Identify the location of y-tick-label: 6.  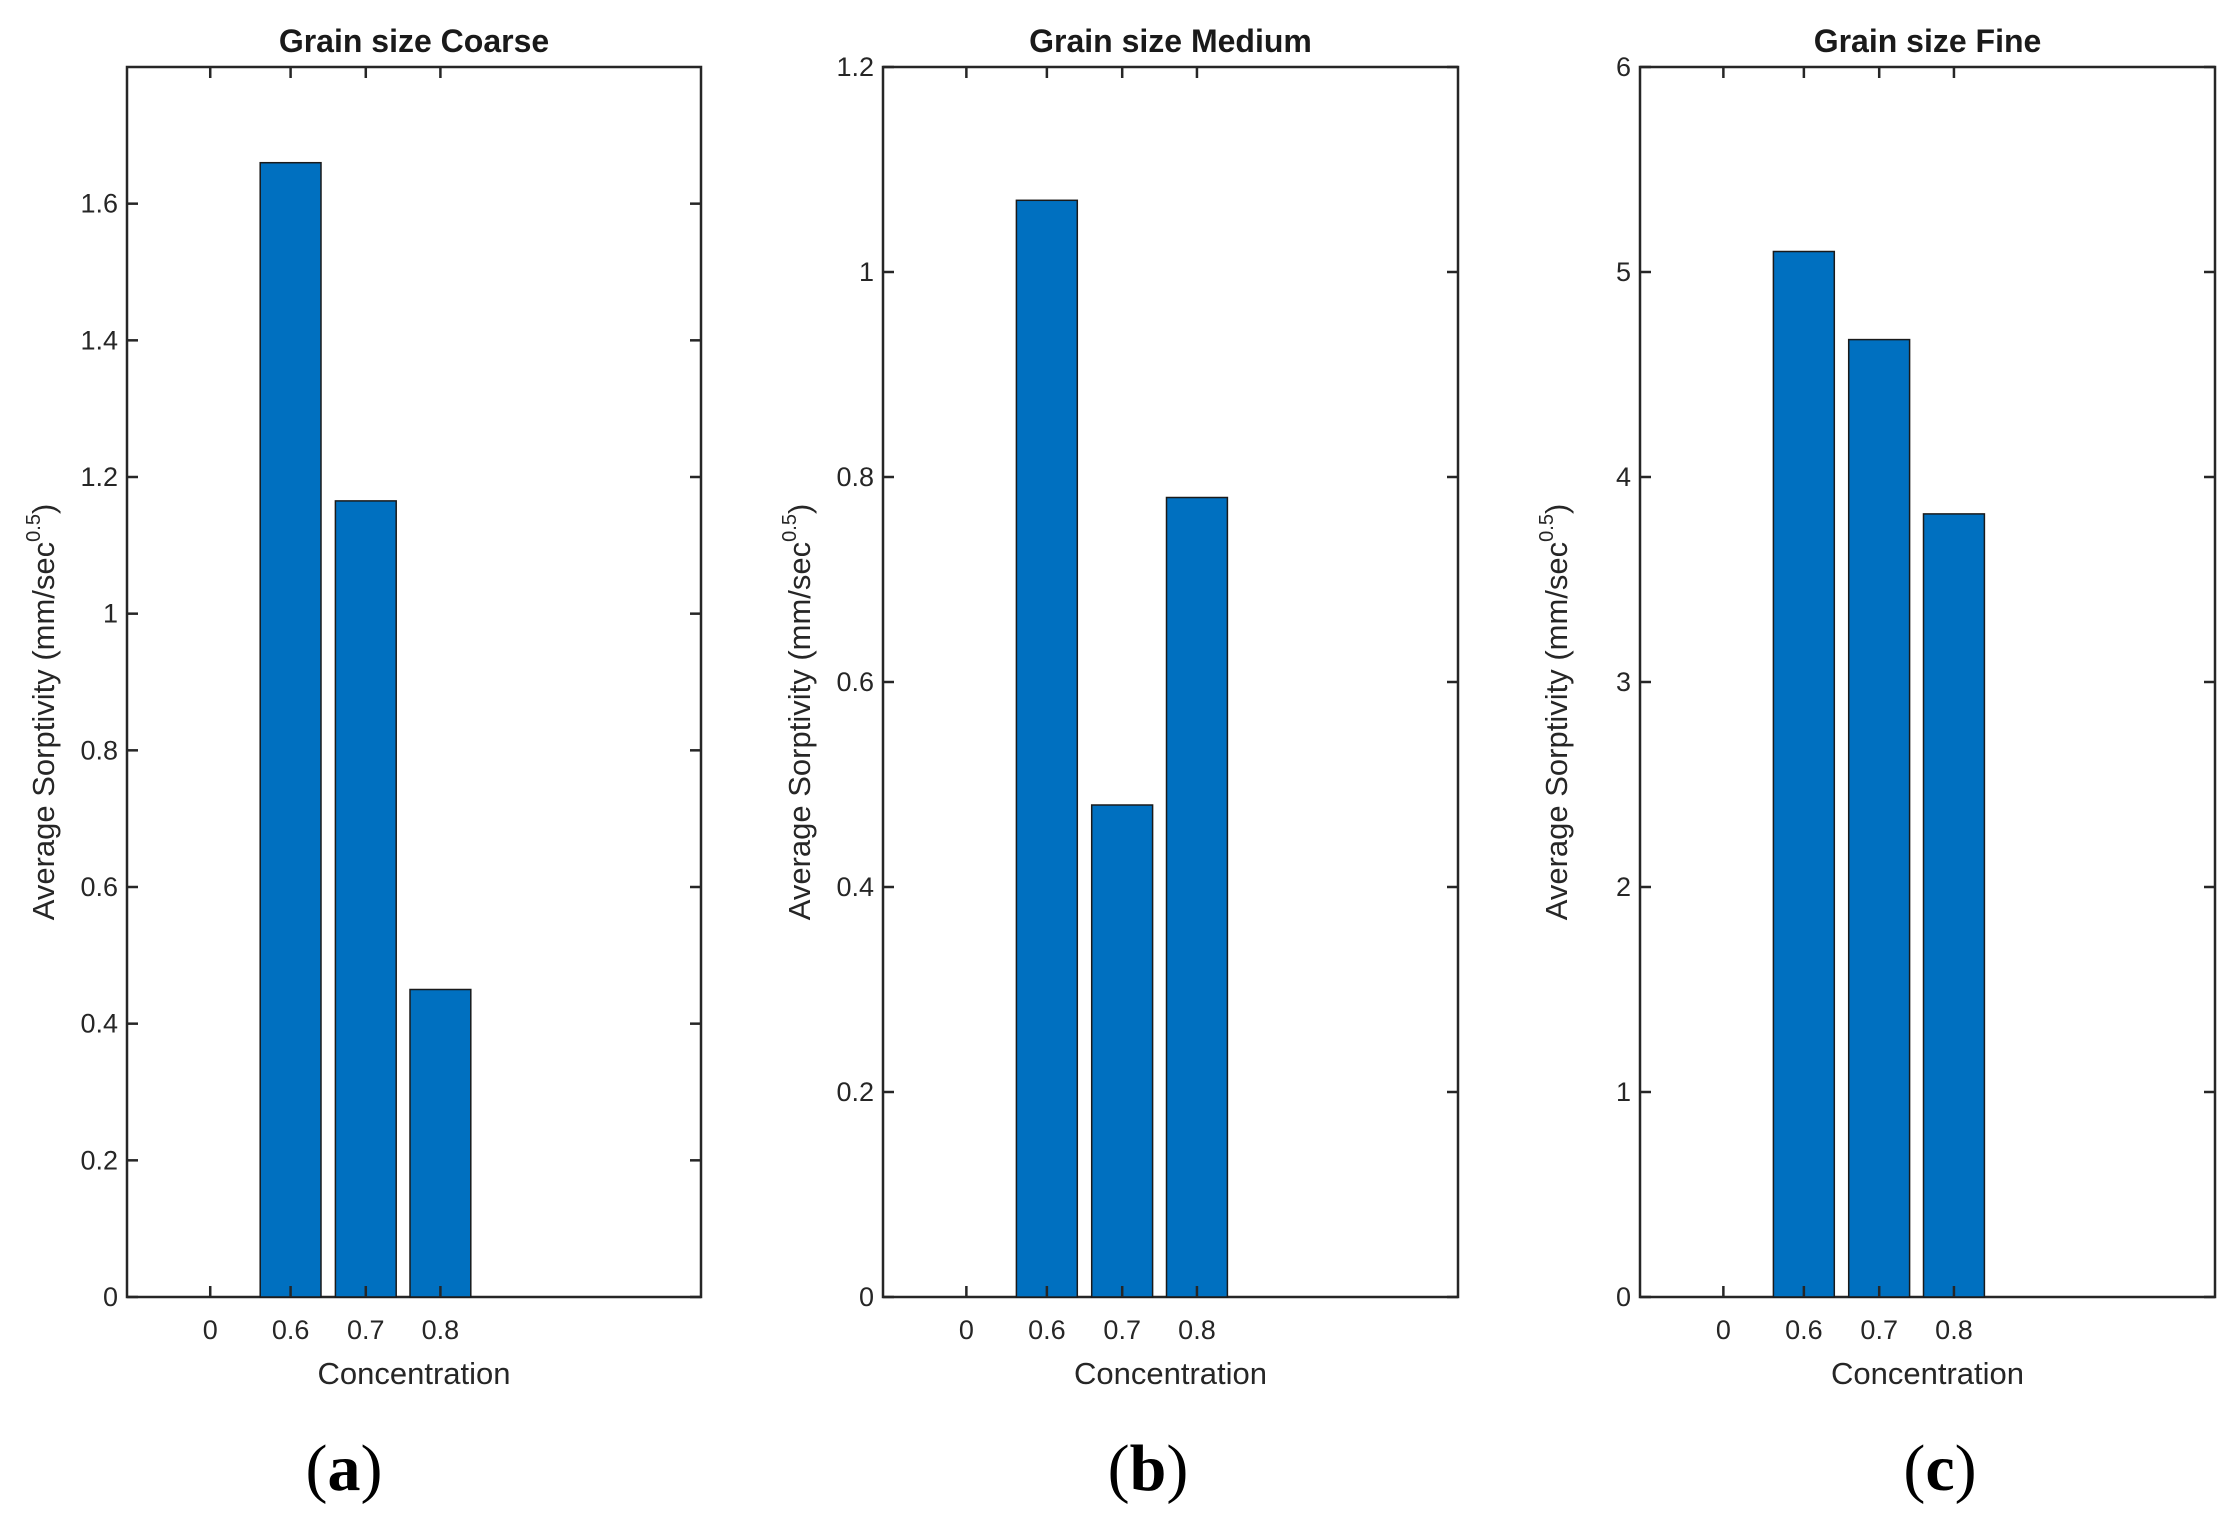
(1623, 67).